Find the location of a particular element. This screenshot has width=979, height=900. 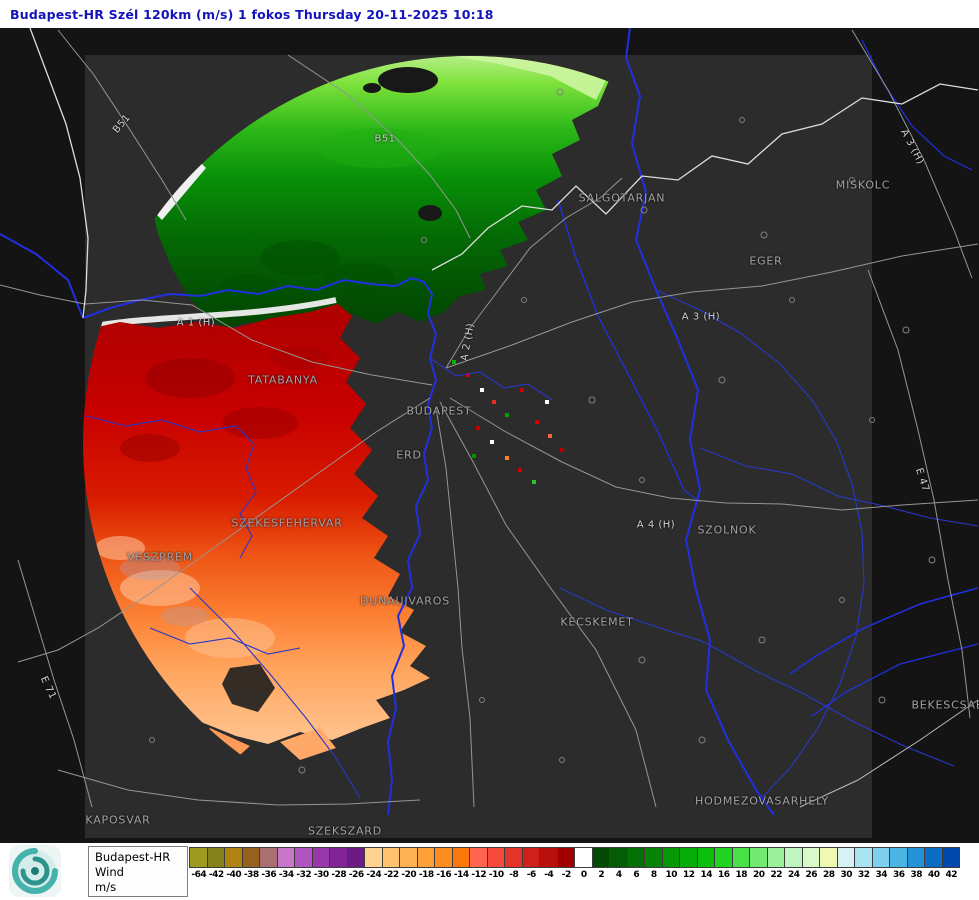

legend-value-label: 16 is located at coordinates (723, 875).